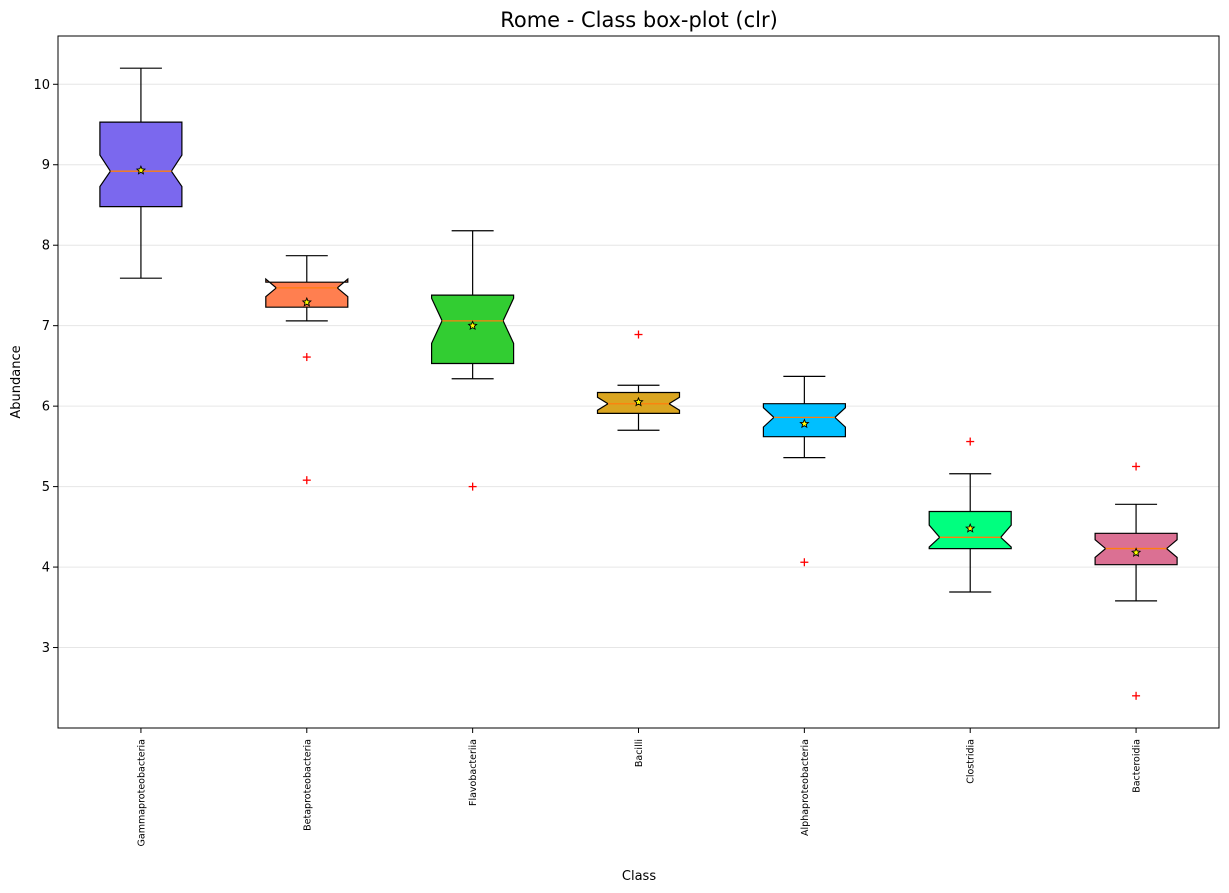 The height and width of the screenshot is (893, 1229). I want to click on chart-title: Rome - Class box-plot (clr), so click(639, 20).